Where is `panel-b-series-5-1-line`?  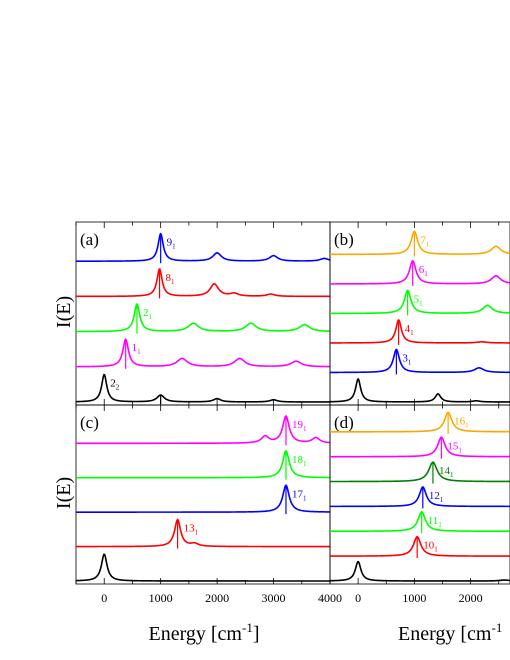 panel-b-series-5-1-line is located at coordinates (420, 302).